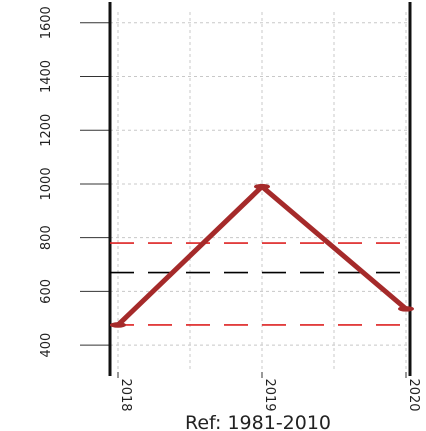 The height and width of the screenshot is (431, 426). I want to click on y-tick-label: 600, so click(46, 291).